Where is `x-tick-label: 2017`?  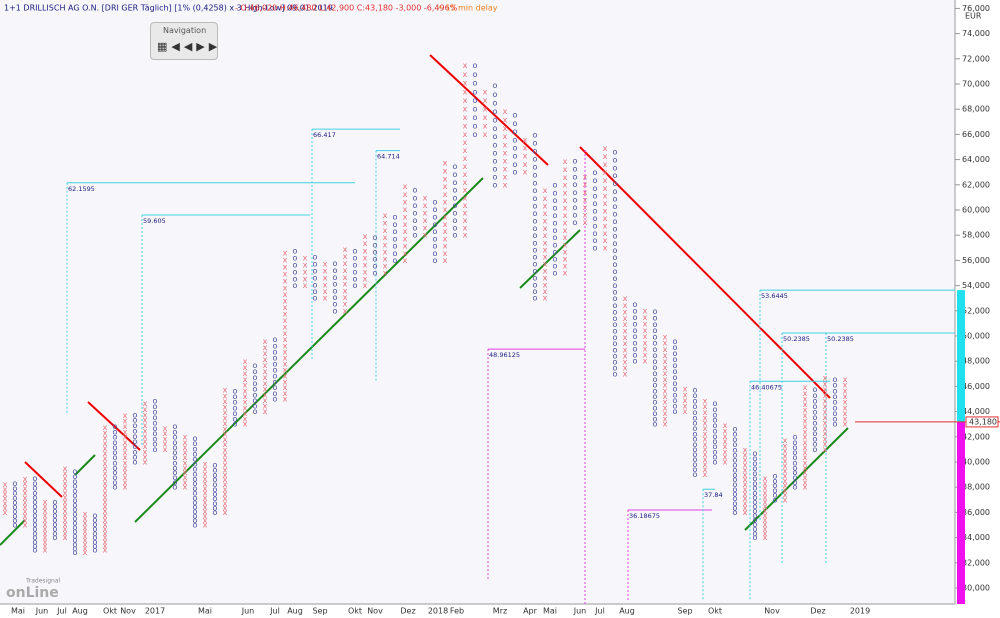 x-tick-label: 2017 is located at coordinates (155, 611).